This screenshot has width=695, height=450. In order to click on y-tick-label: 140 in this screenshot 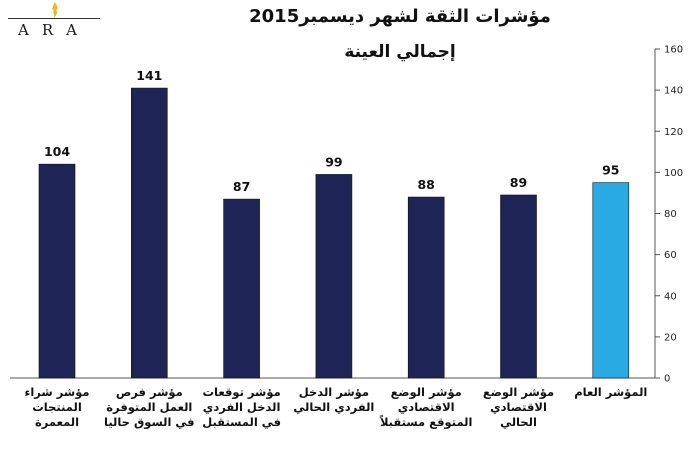, I will do `click(673, 91)`.